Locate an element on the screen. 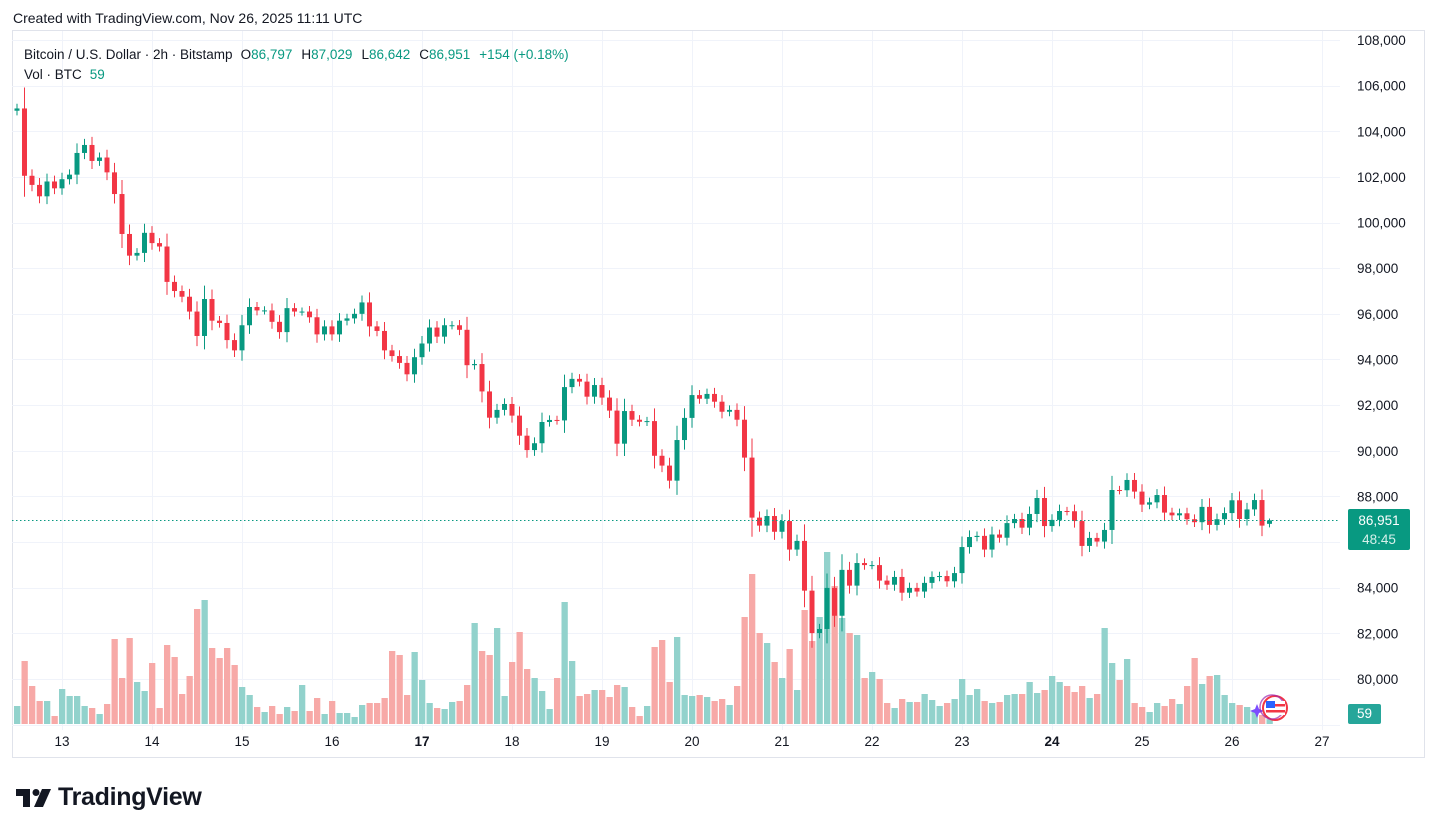 This screenshot has width=1438, height=834. time-tick-label: 24 is located at coordinates (1052, 741).